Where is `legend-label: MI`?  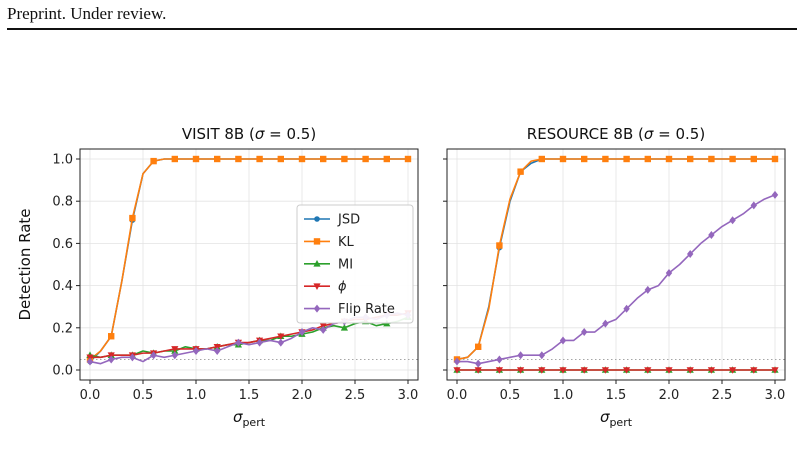 legend-label: MI is located at coordinates (345, 264).